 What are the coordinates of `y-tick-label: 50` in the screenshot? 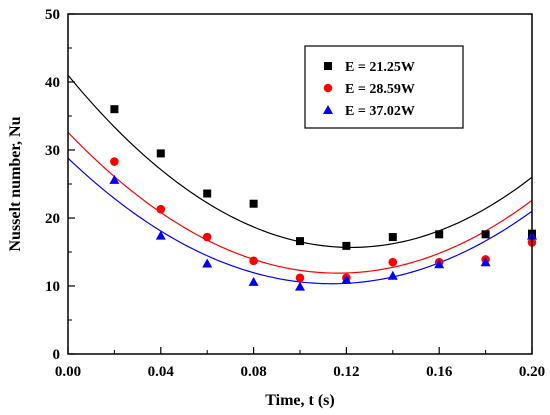 It's located at (52, 15).